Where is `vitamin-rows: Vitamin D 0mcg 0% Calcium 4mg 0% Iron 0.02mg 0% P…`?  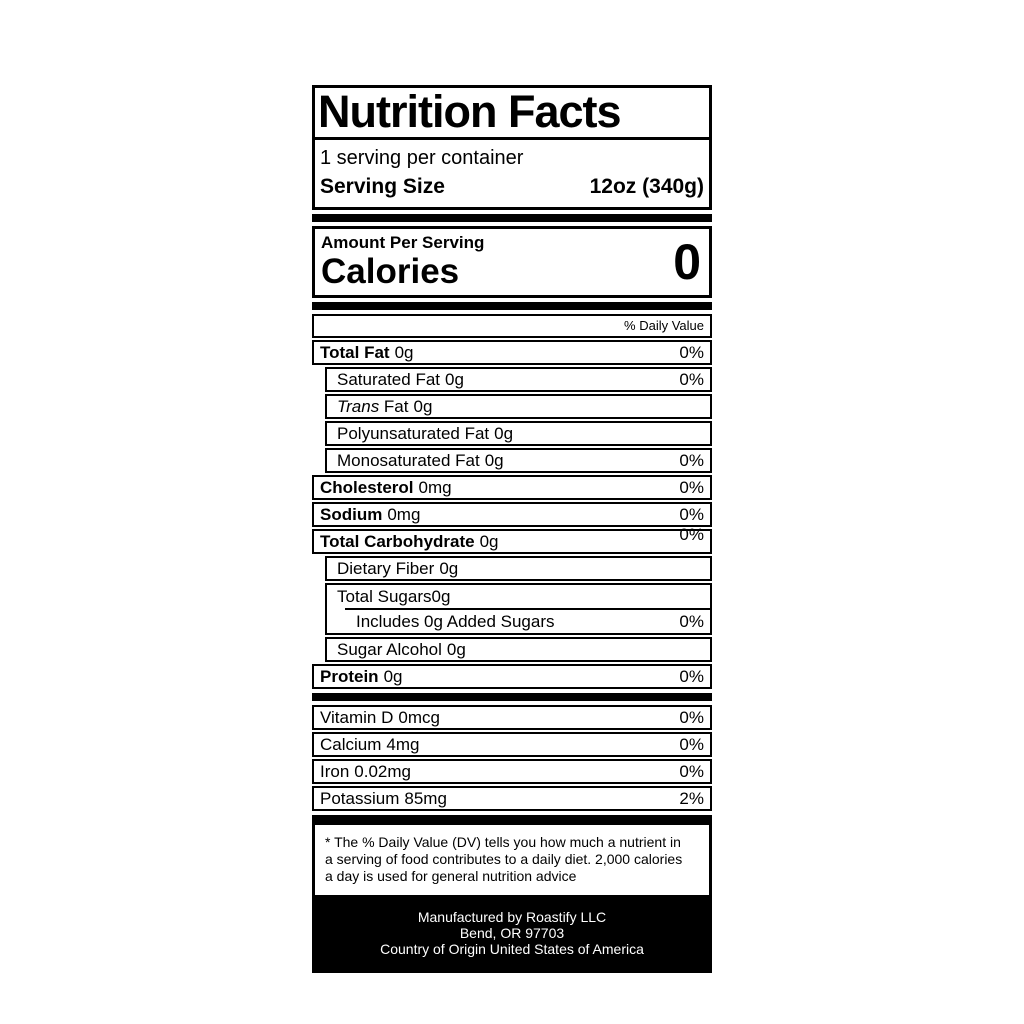 vitamin-rows: Vitamin D 0mcg 0% Calcium 4mg 0% Iron 0.02mg 0% P… is located at coordinates (512, 758).